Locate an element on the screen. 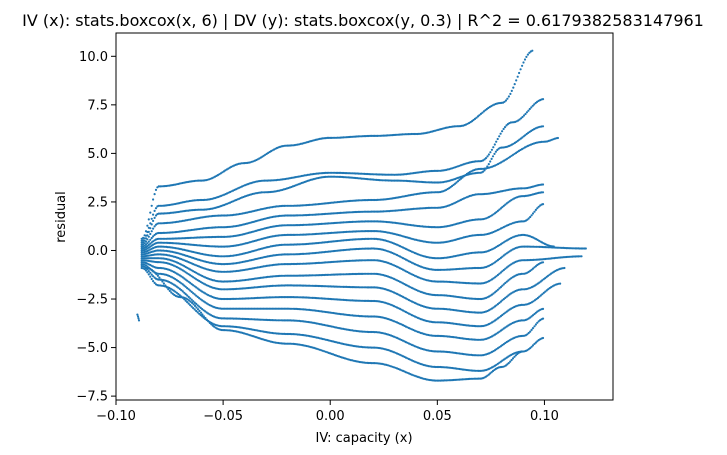  y-axis-ticks: −7.5−5.0−2.50.02.55.07.510.0 is located at coordinates (96, 227).